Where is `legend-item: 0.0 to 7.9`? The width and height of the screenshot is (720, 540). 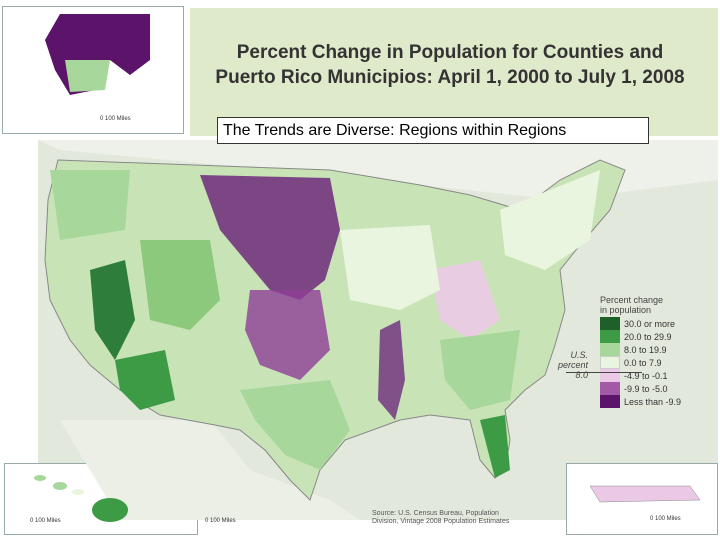 legend-item: 0.0 to 7.9 is located at coordinates (656, 362).